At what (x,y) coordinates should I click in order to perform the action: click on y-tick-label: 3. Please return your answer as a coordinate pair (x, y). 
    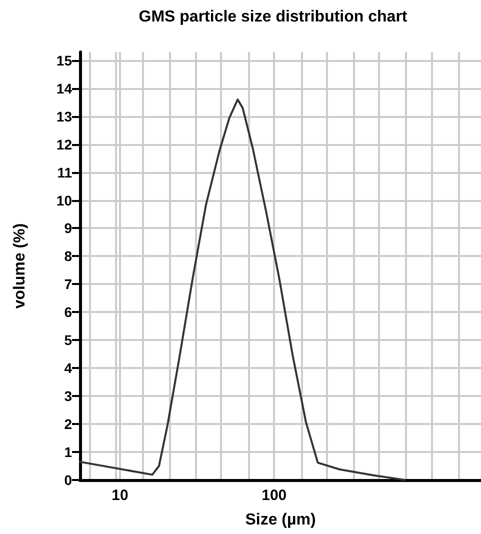
    Looking at the image, I should click on (68, 396).